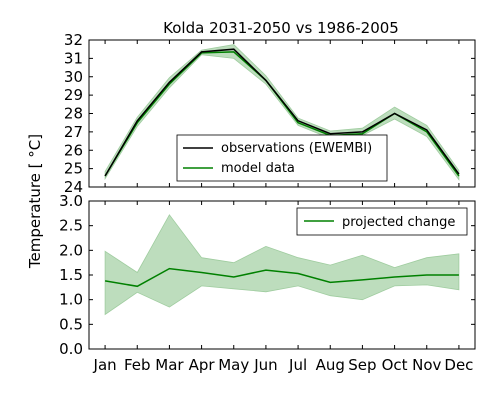 Image resolution: width=500 pixels, height=400 pixels. Describe the element at coordinates (330, 365) in the screenshot. I see `xtick-label-aug: Aug` at that location.